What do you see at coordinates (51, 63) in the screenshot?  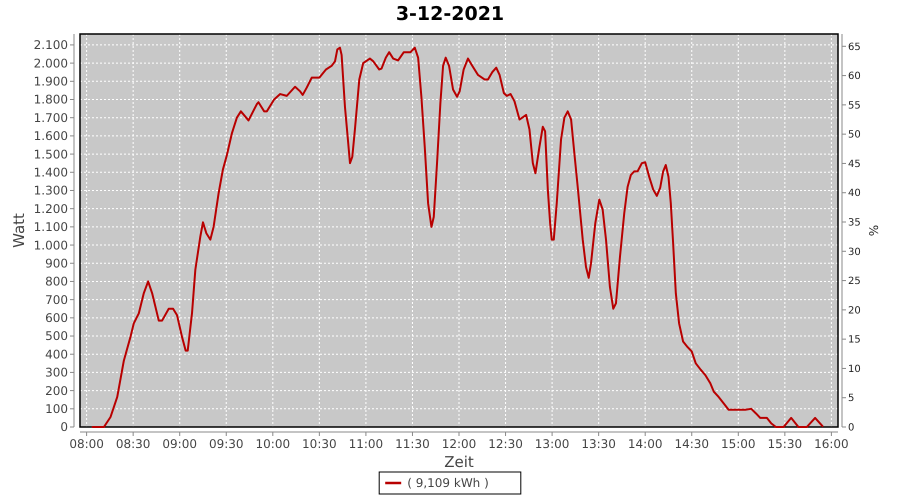 I see `y-tick-label: 2.000` at bounding box center [51, 63].